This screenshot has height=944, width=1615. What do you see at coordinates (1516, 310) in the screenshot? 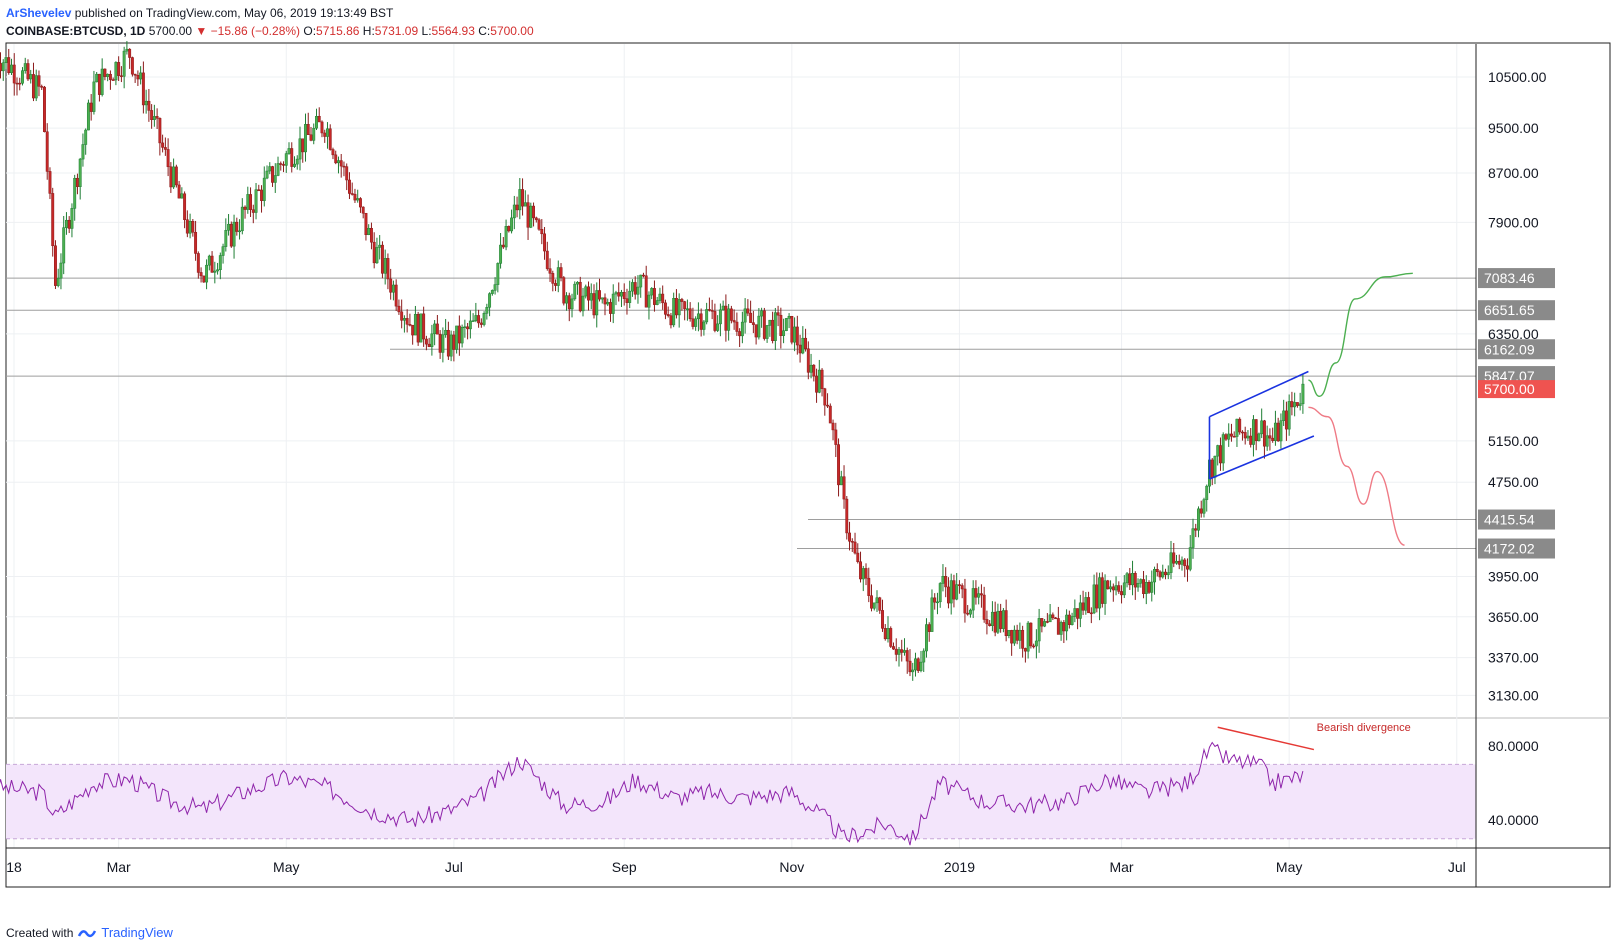
I see `level-label-bg` at bounding box center [1516, 310].